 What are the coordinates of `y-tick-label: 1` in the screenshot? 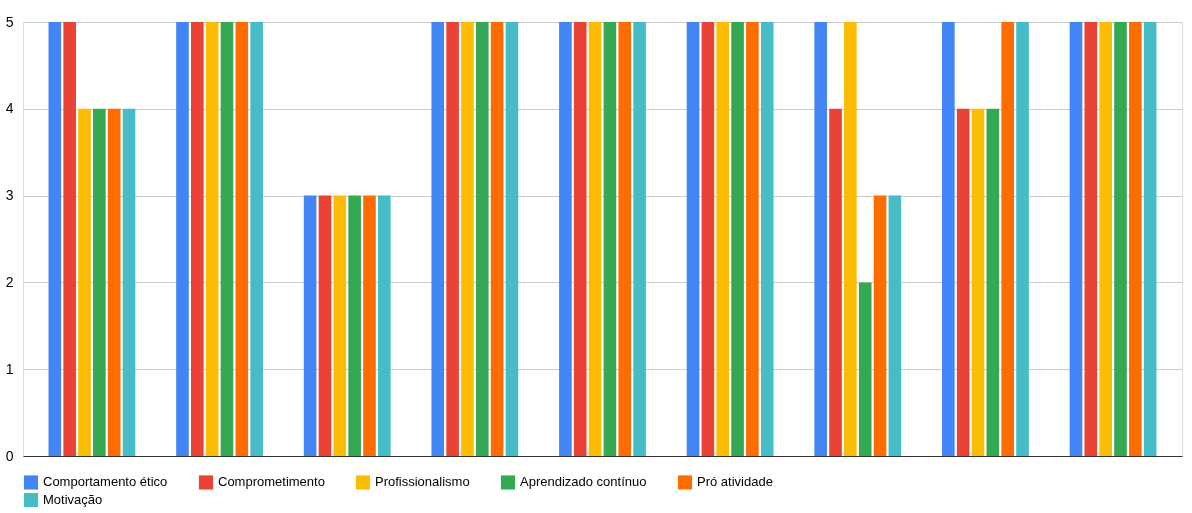 It's located at (9, 368).